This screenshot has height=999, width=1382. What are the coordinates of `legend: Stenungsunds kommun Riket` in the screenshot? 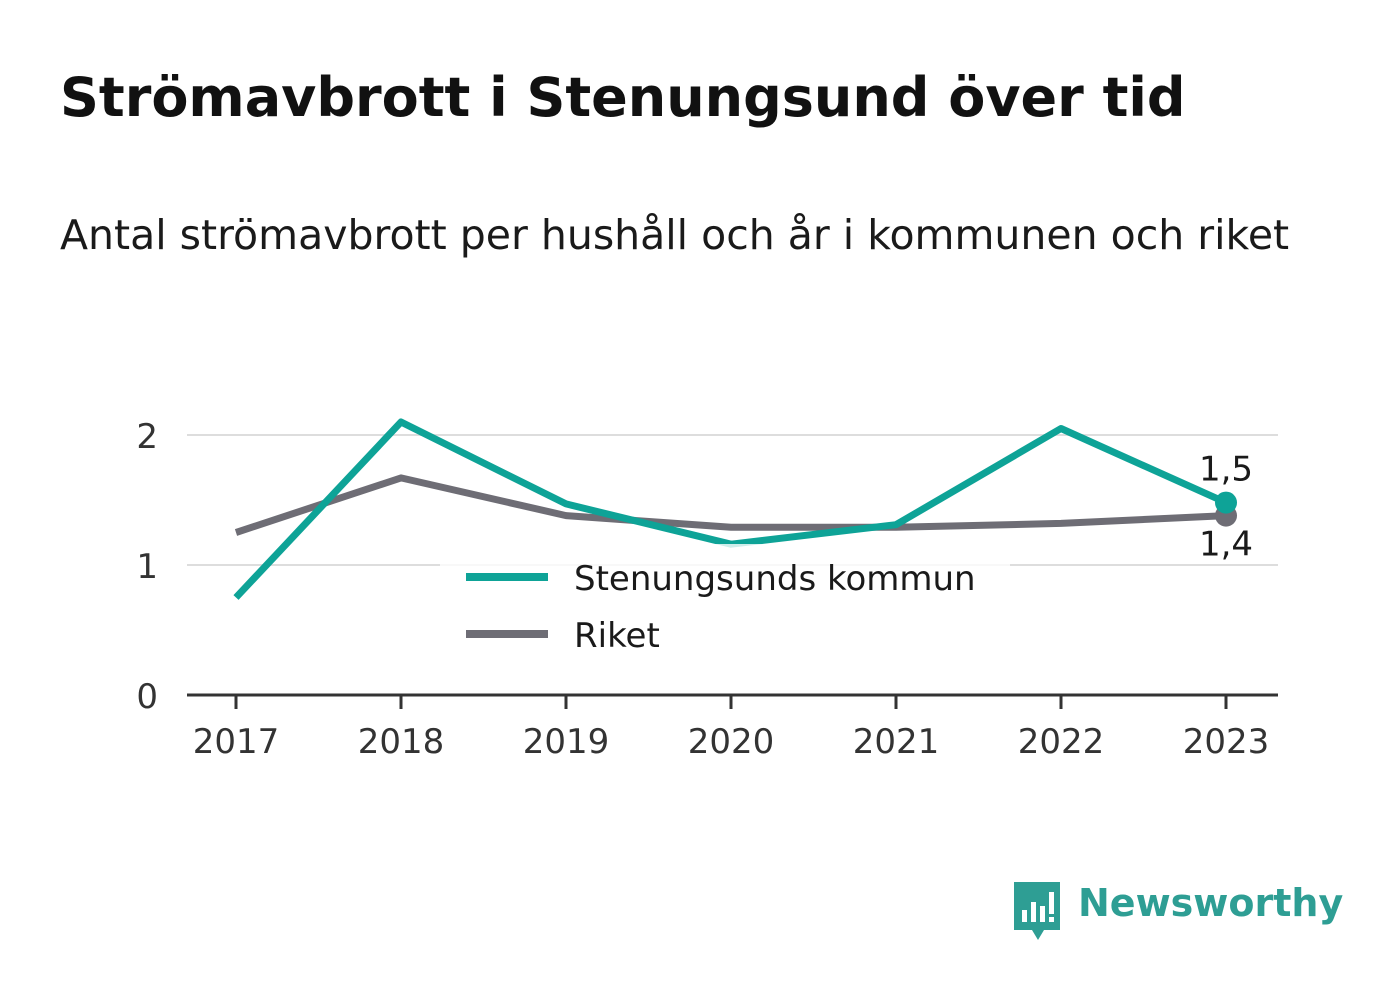 It's located at (725, 604).